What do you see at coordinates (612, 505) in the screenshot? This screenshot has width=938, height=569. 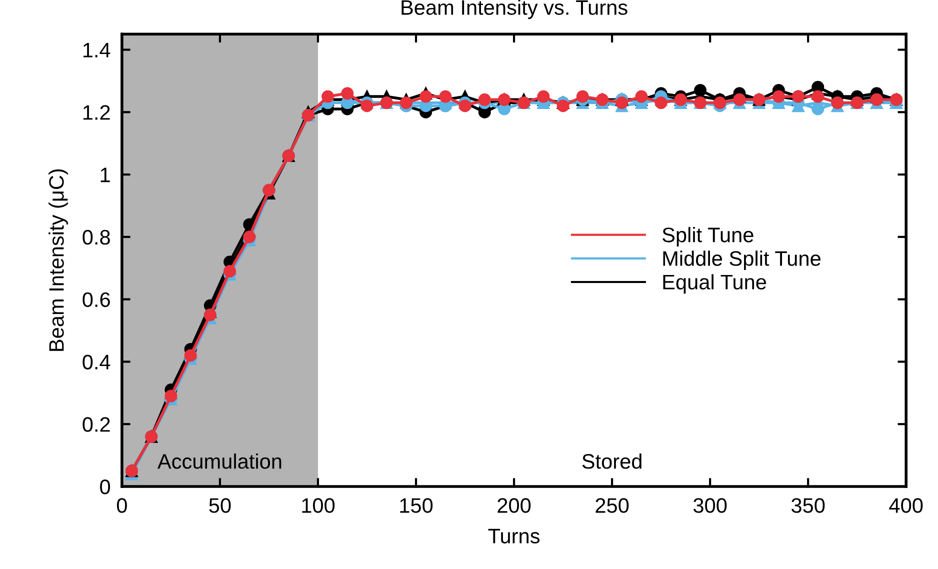 I see `x-tick-label: 250` at bounding box center [612, 505].